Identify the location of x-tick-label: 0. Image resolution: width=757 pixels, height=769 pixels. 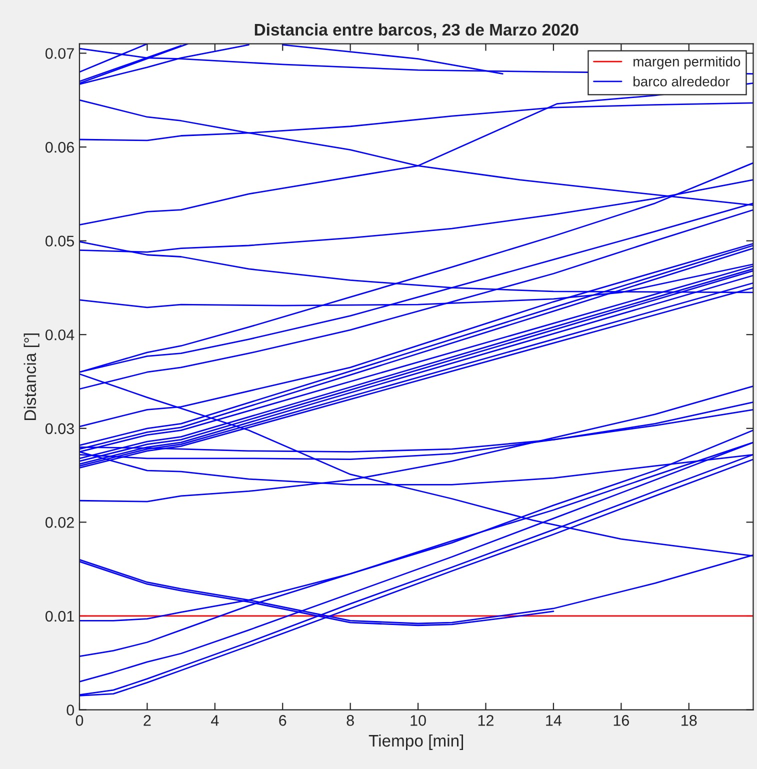
(80, 720).